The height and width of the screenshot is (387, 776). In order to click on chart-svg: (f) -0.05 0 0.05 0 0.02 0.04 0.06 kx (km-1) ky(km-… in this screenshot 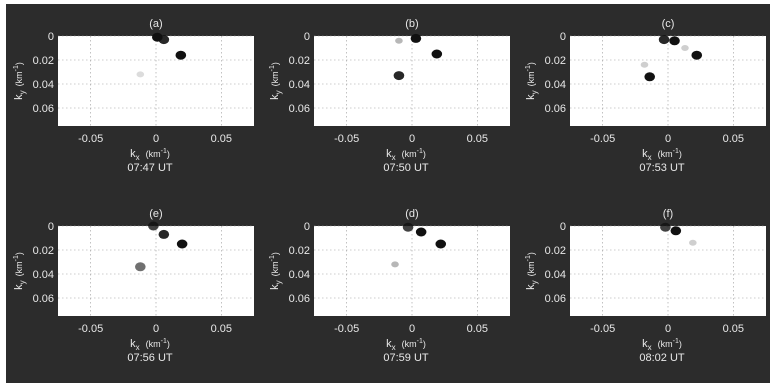, I will do `click(645, 286)`.